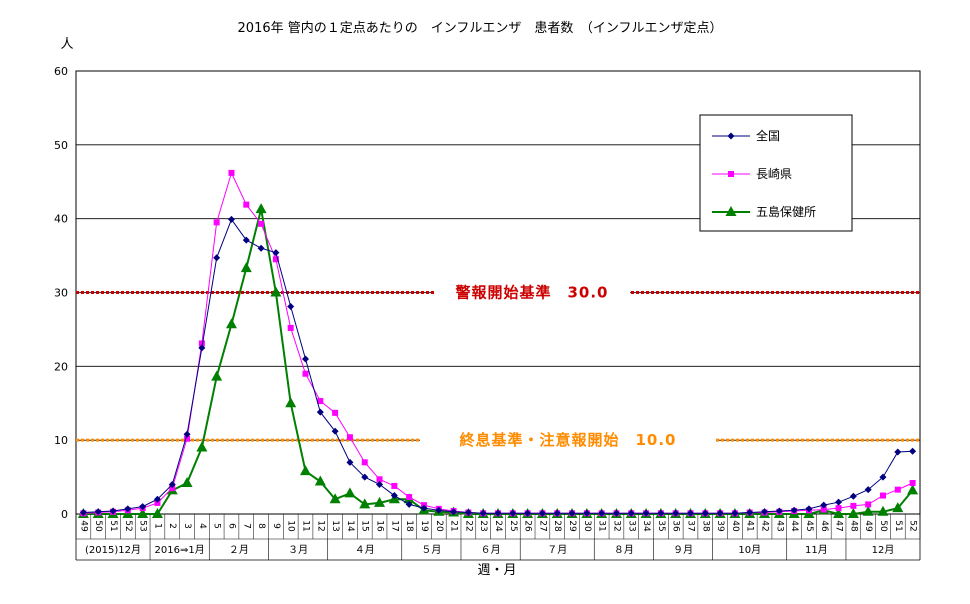 The image size is (970, 604). I want to click on x-tick-label: 46, so click(824, 526).